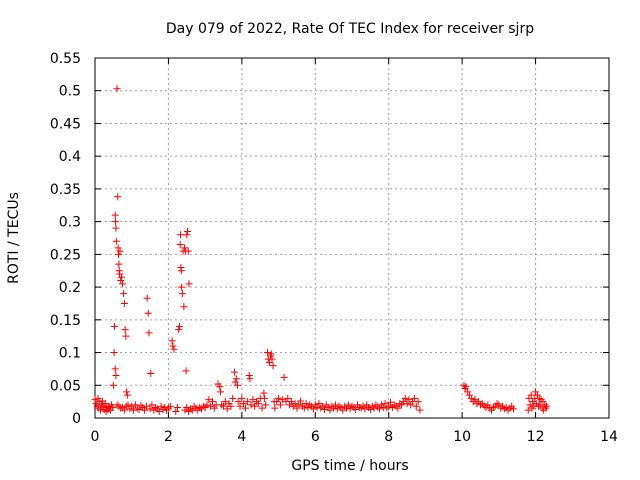  I want to click on y-tick-label: 0.5, so click(70, 92).